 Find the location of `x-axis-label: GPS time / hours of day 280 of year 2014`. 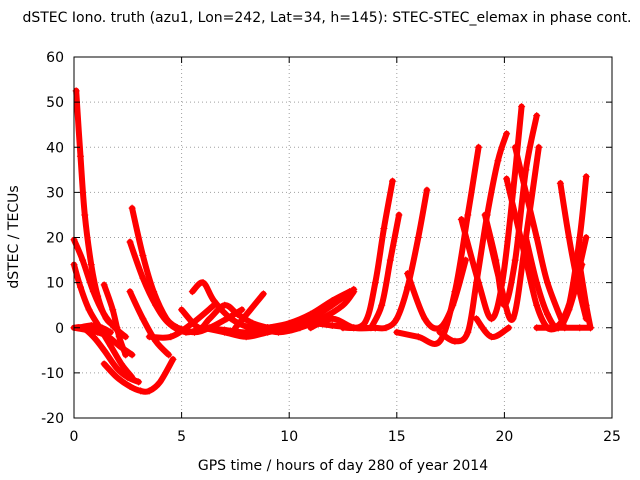

x-axis-label: GPS time / hours of day 280 of year 2014 is located at coordinates (343, 466).